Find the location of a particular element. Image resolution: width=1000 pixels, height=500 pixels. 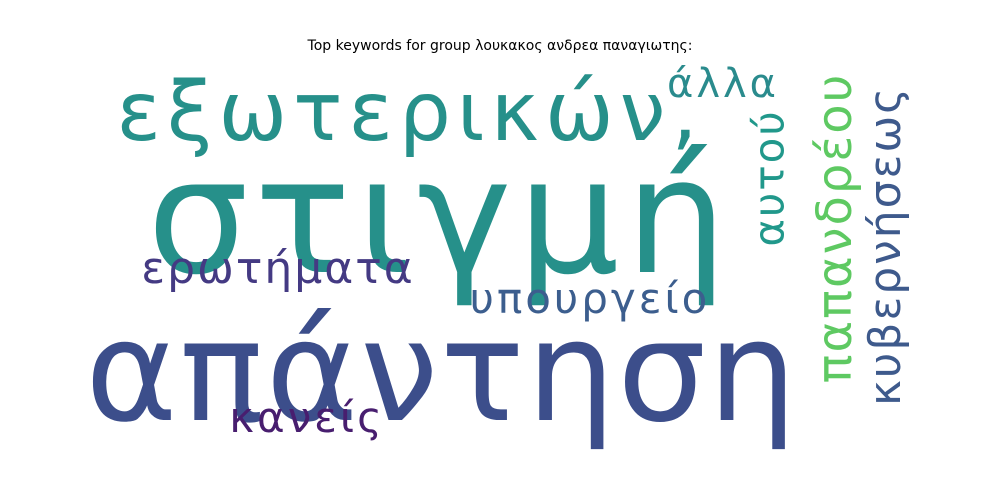

word-2: εξωτερικών, is located at coordinates (409, 112).